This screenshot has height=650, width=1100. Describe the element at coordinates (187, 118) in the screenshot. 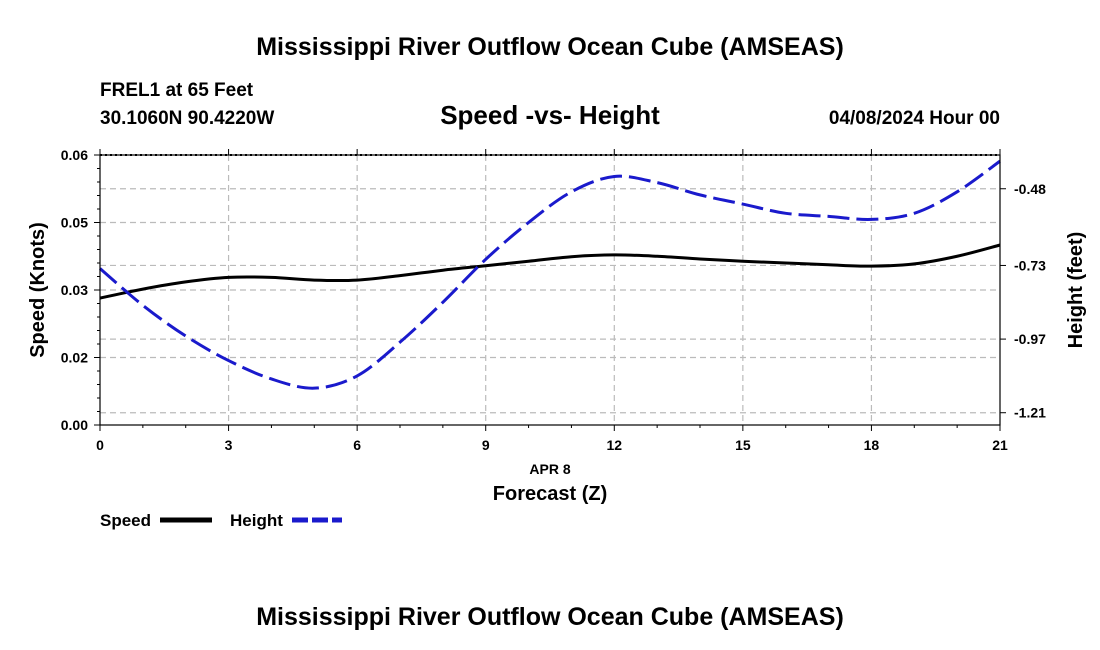

I see `station-coords: 30.1060N 90.4220W` at that location.